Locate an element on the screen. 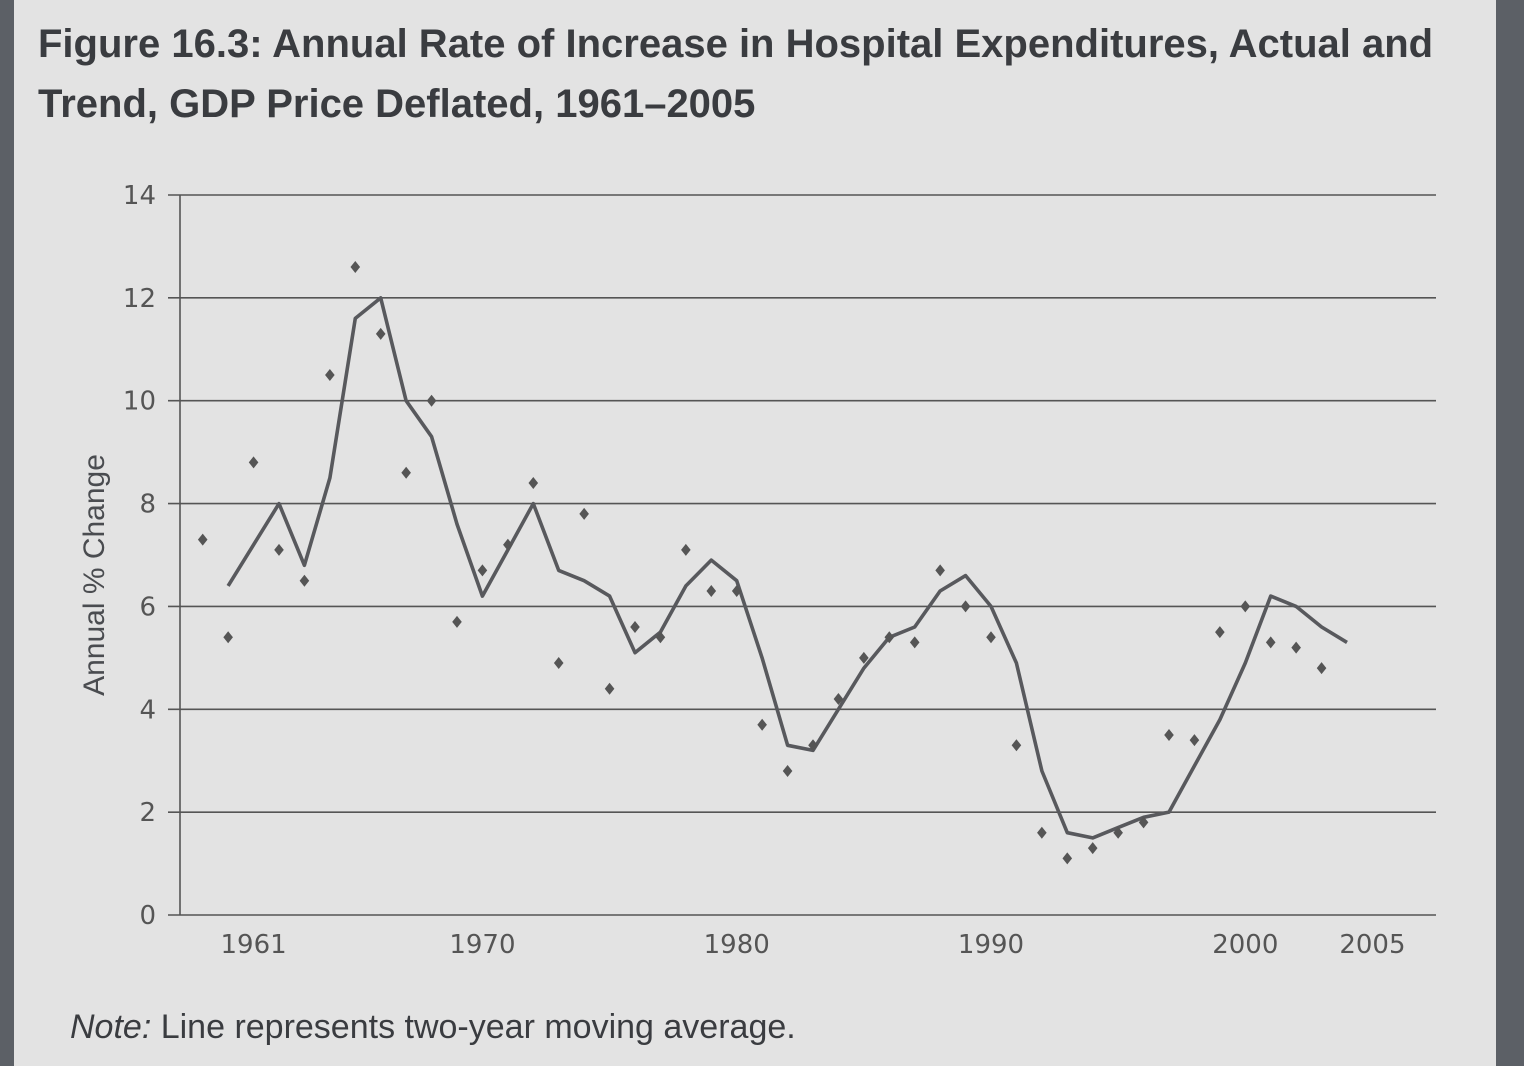  x-tick-label: 1980 is located at coordinates (737, 945).